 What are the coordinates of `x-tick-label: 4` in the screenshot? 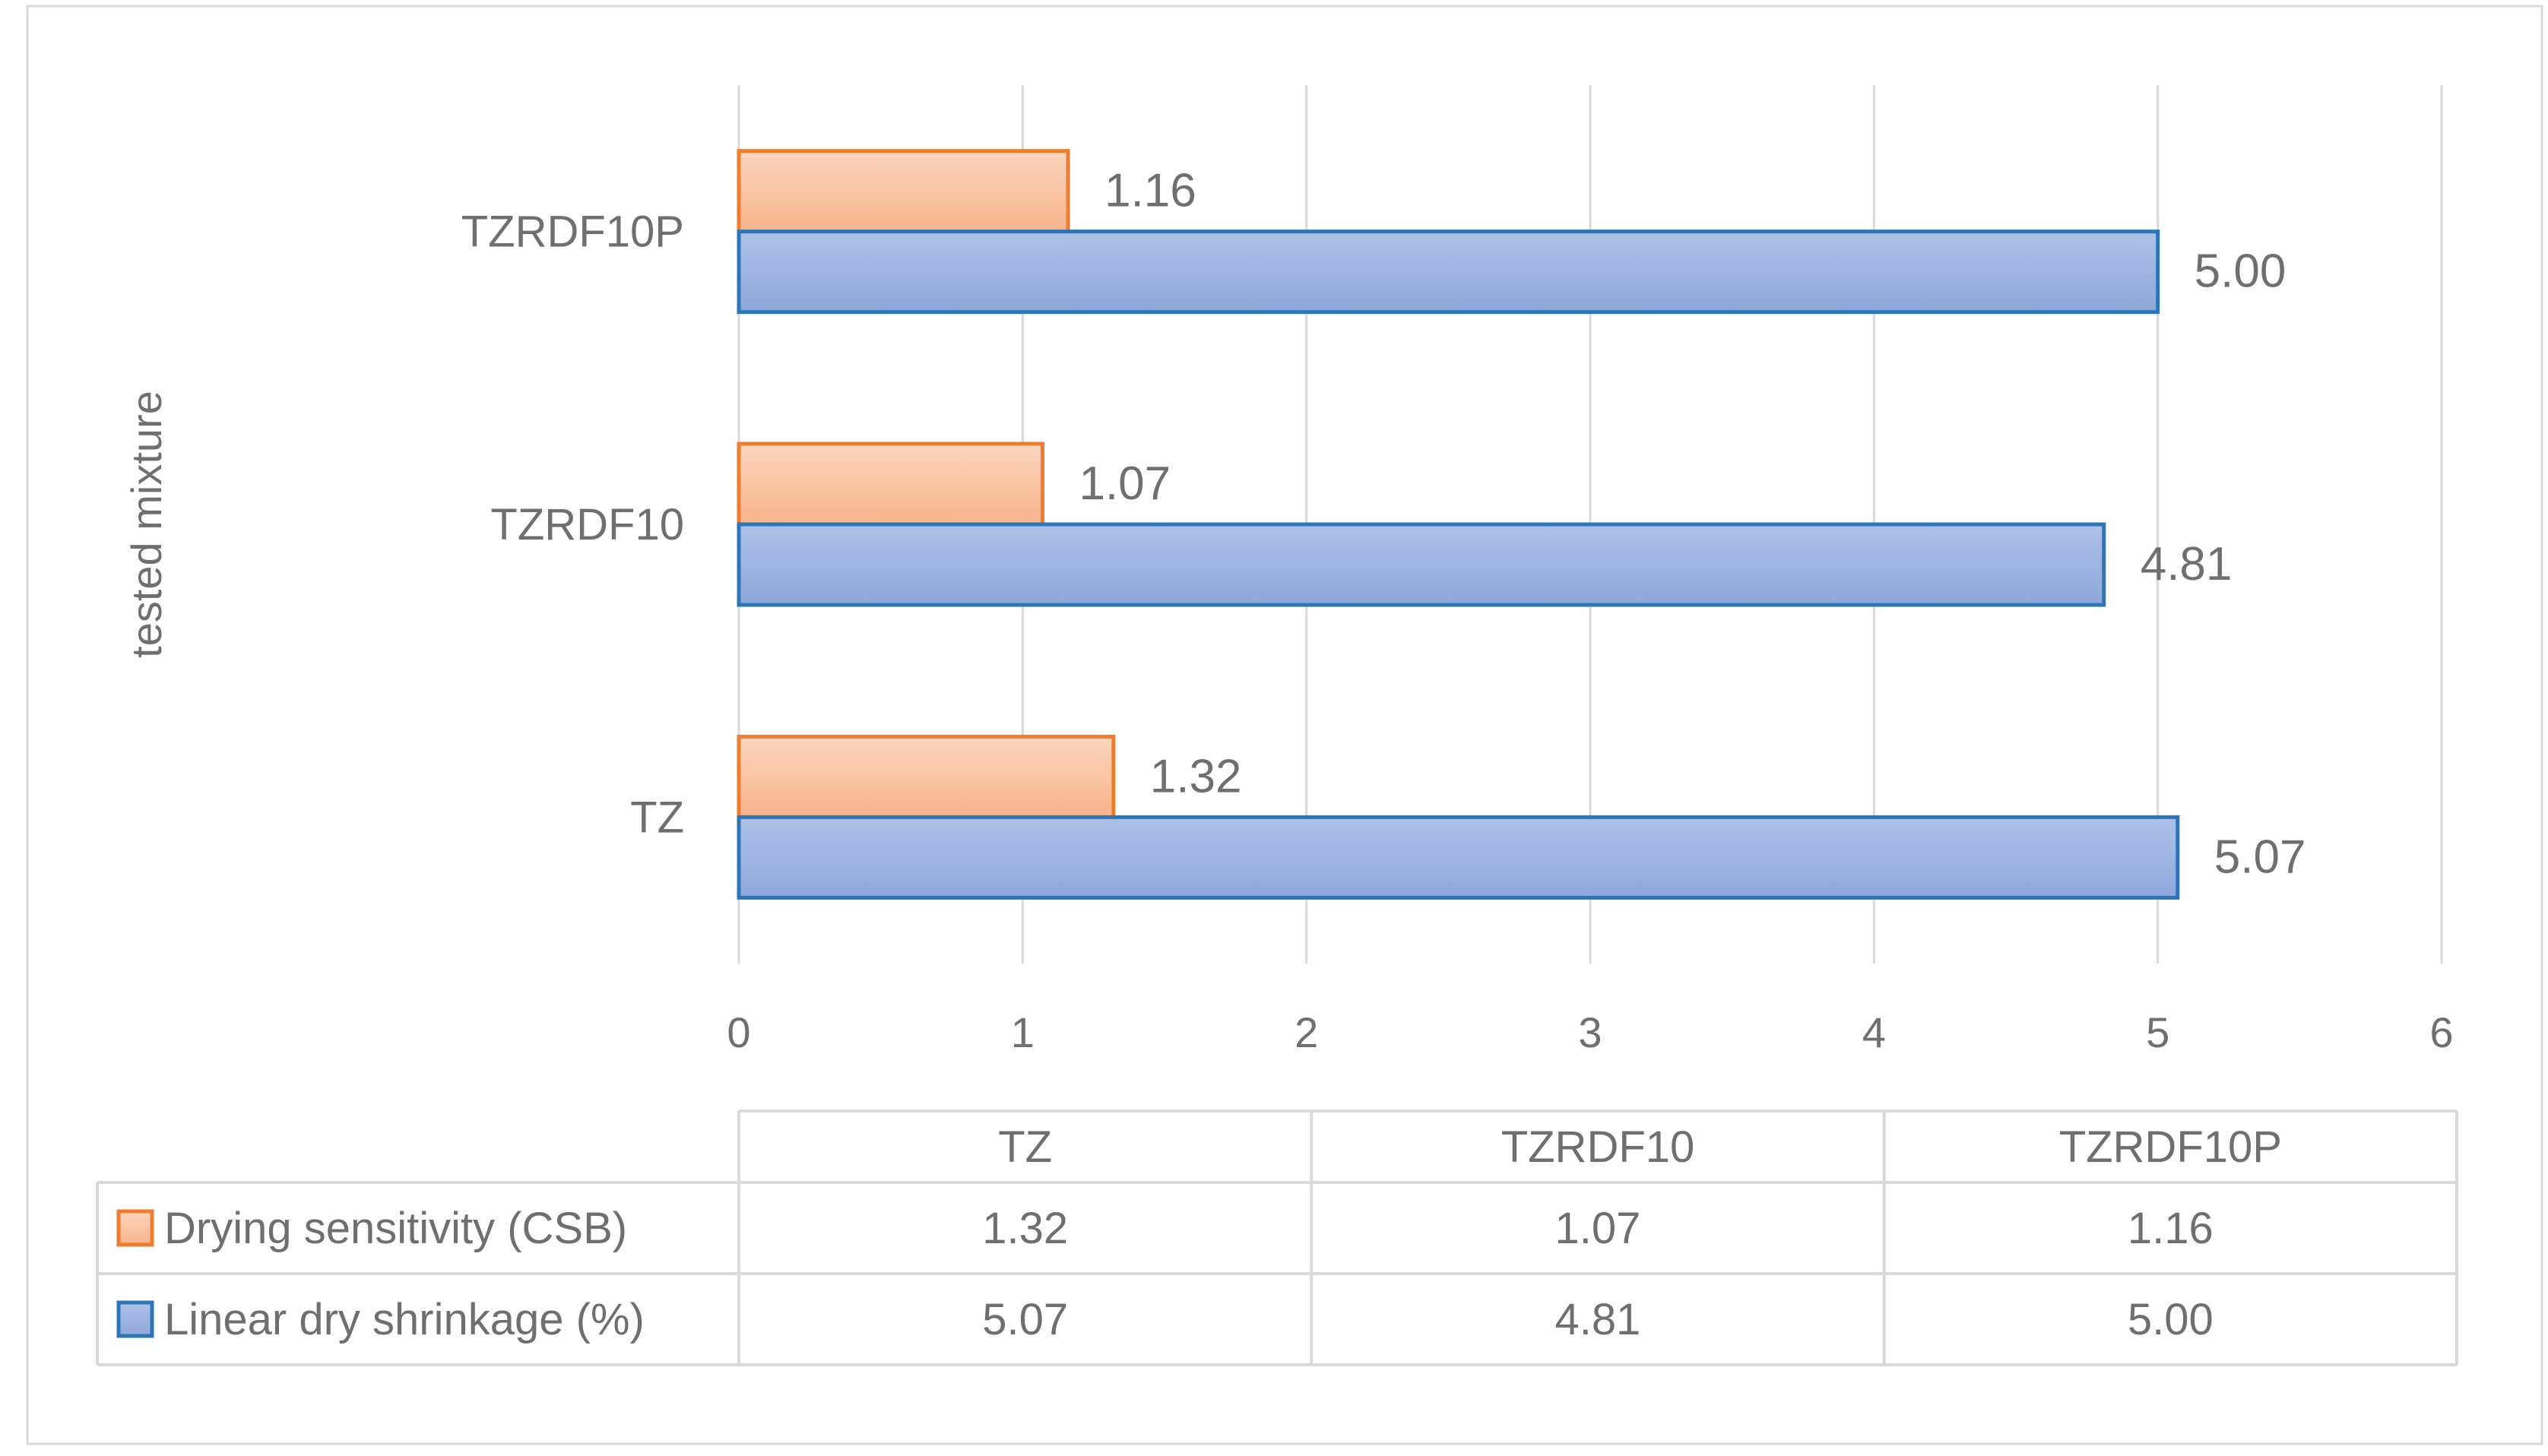 It's located at (1874, 1032).